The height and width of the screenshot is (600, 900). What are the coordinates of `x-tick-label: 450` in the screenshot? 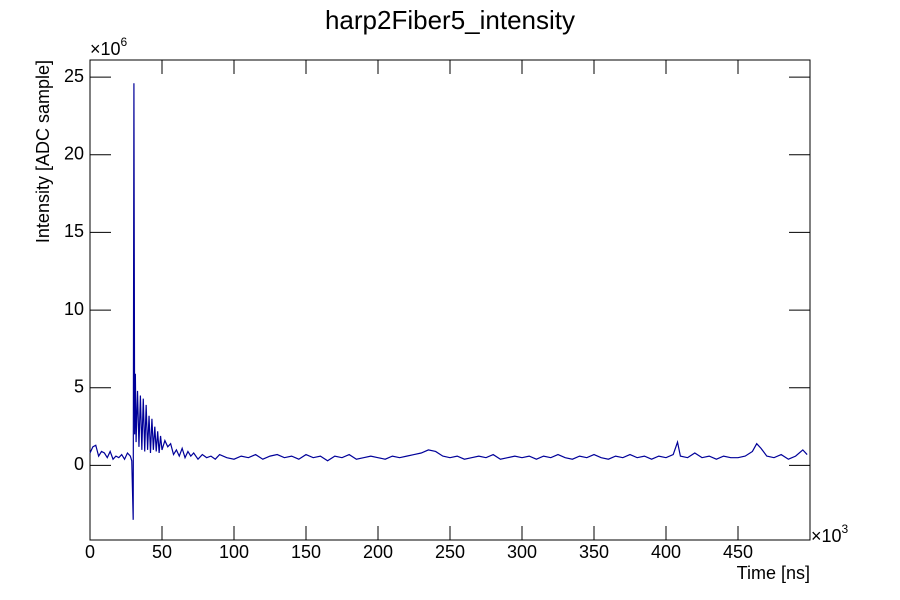 It's located at (738, 552).